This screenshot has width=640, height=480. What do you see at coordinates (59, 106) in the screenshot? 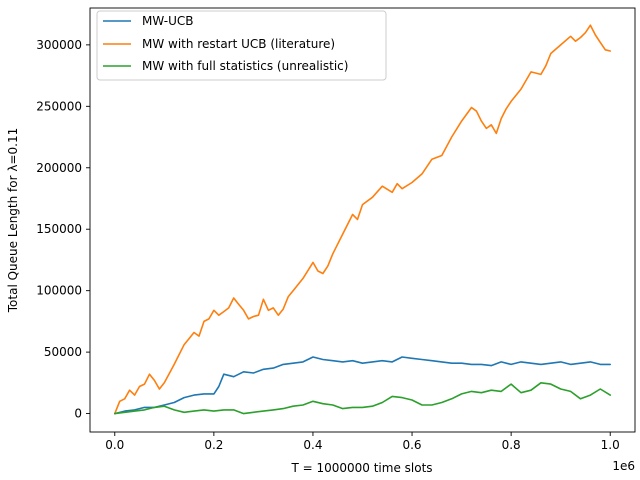
I see `y-tick-label: 250000` at bounding box center [59, 106].